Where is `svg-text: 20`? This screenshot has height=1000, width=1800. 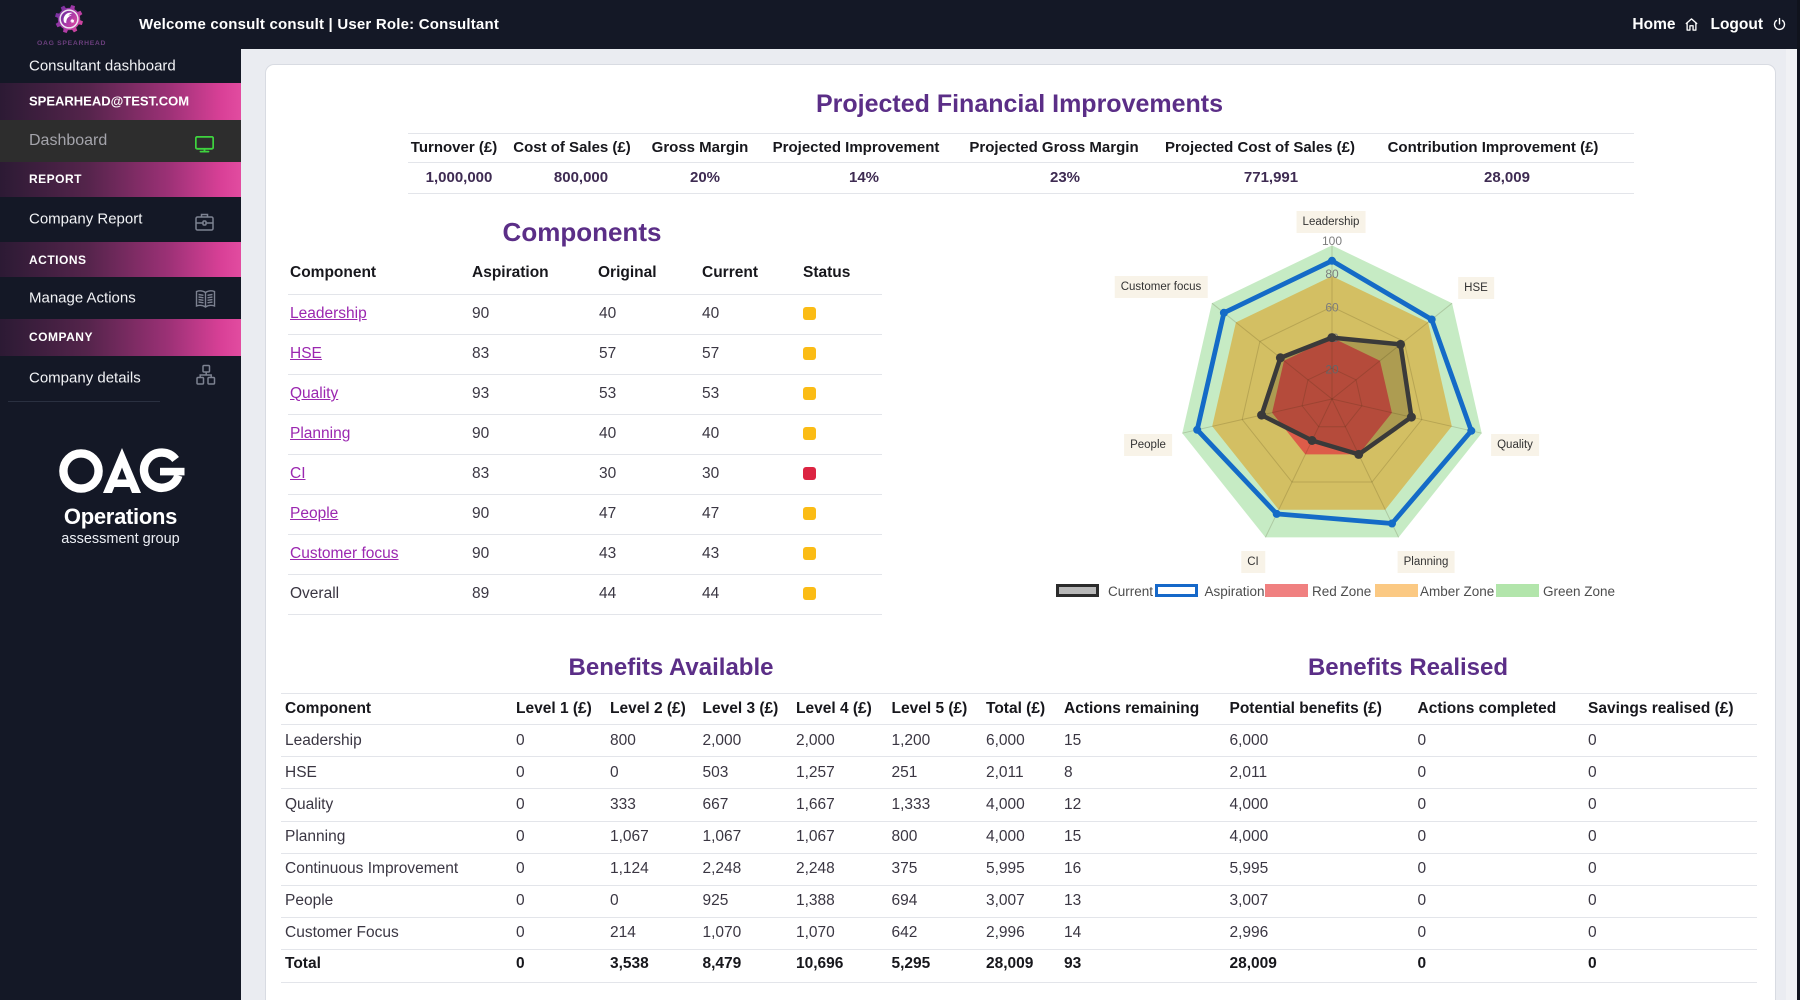
svg-text: 20 is located at coordinates (1332, 370).